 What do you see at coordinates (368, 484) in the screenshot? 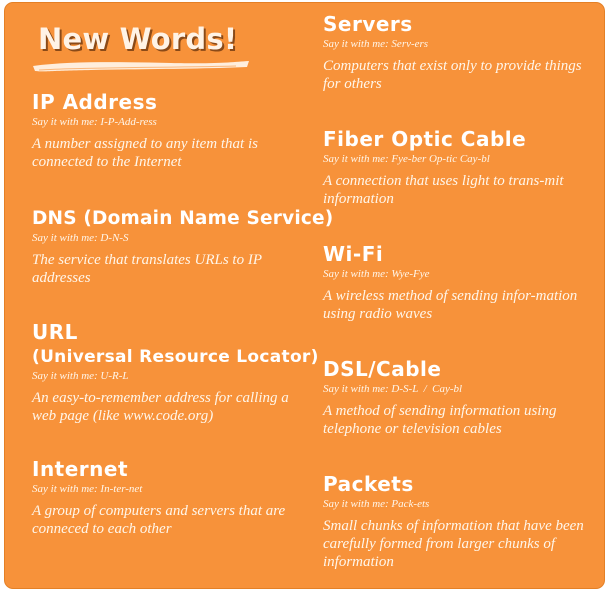
I see `term: Packets` at bounding box center [368, 484].